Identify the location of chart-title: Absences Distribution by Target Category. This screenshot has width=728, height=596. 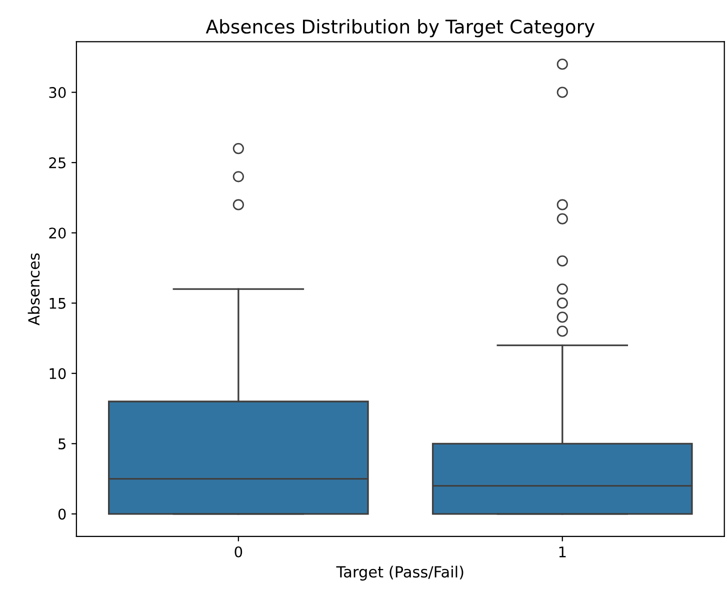
(400, 28).